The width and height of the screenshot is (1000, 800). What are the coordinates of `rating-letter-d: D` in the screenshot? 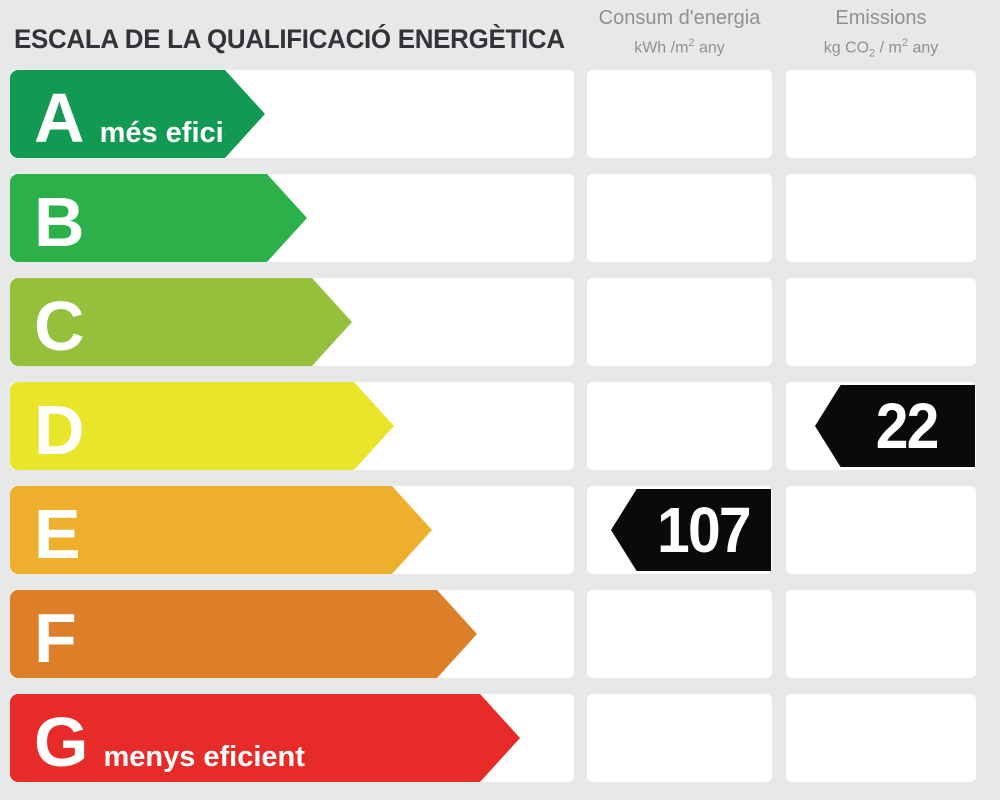 It's located at (59, 430).